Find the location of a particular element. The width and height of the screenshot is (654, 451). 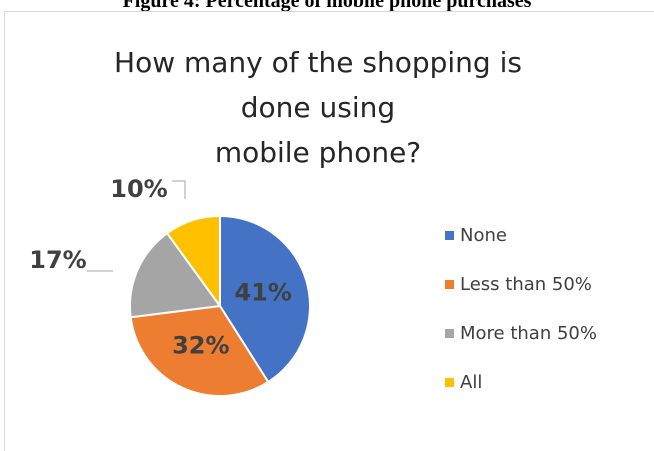

pie-slices is located at coordinates (220, 306).